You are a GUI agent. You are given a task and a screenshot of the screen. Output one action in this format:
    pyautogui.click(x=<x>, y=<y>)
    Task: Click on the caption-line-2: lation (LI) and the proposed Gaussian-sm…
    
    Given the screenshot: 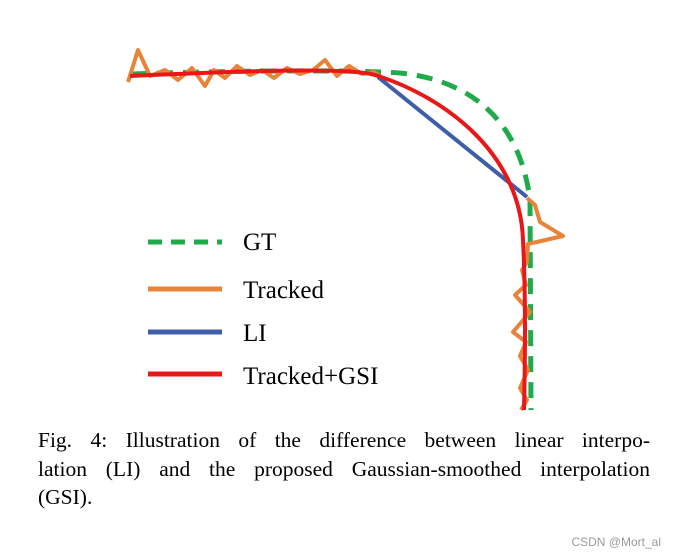 What is the action you would take?
    pyautogui.click(x=344, y=468)
    